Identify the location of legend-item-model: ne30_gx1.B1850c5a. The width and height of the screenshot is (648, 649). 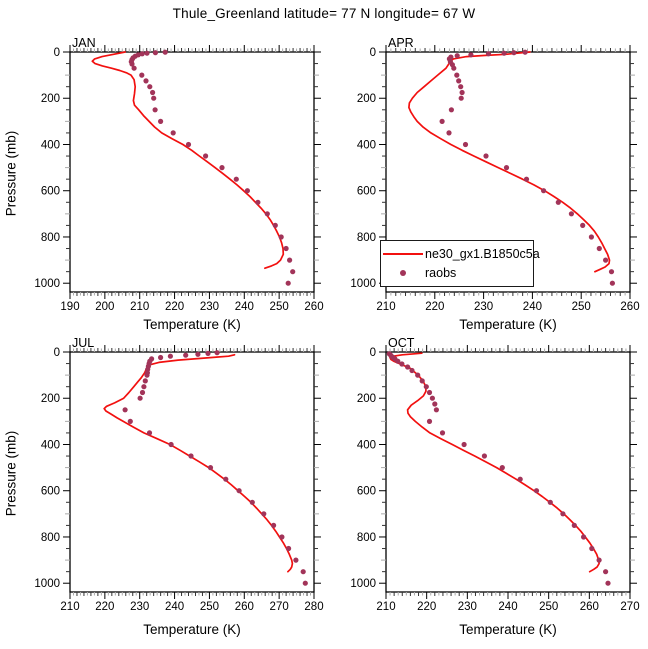
(460, 254).